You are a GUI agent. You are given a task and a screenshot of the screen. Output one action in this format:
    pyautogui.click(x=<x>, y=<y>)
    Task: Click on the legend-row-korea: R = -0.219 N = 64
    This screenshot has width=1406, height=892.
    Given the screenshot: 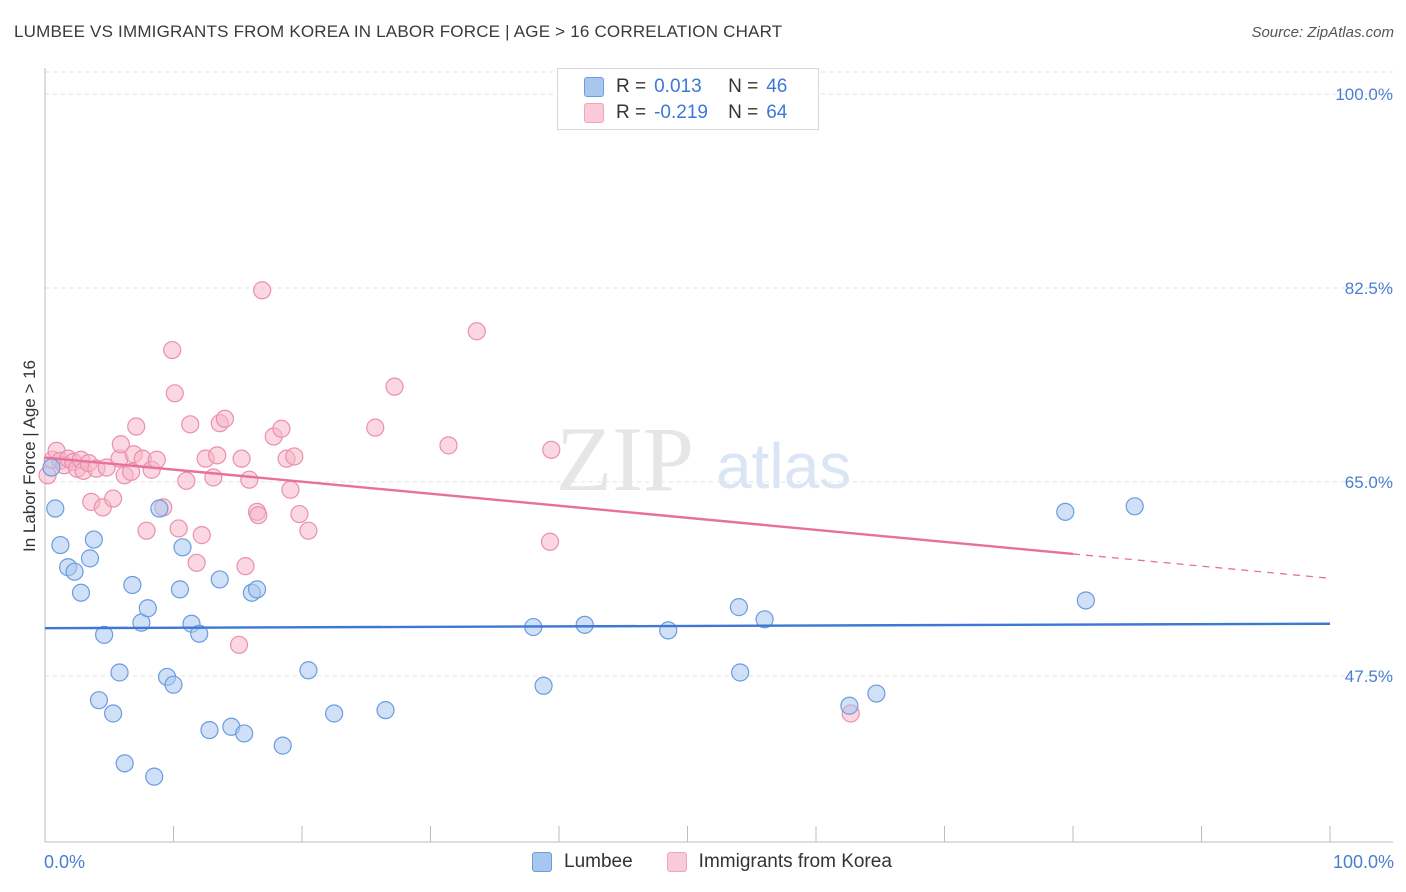 What is the action you would take?
    pyautogui.click(x=685, y=113)
    